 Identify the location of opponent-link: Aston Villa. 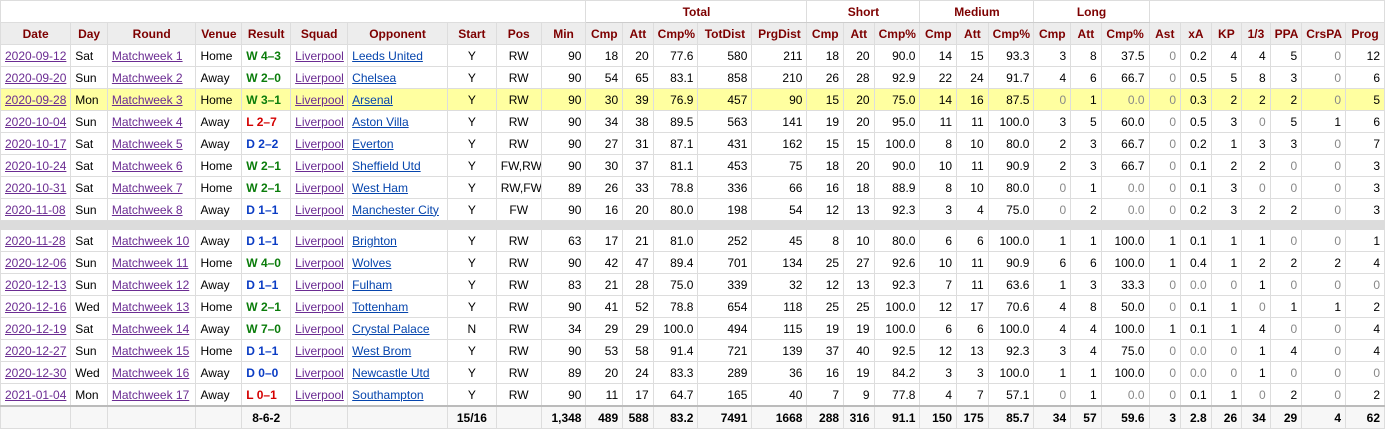
(380, 121).